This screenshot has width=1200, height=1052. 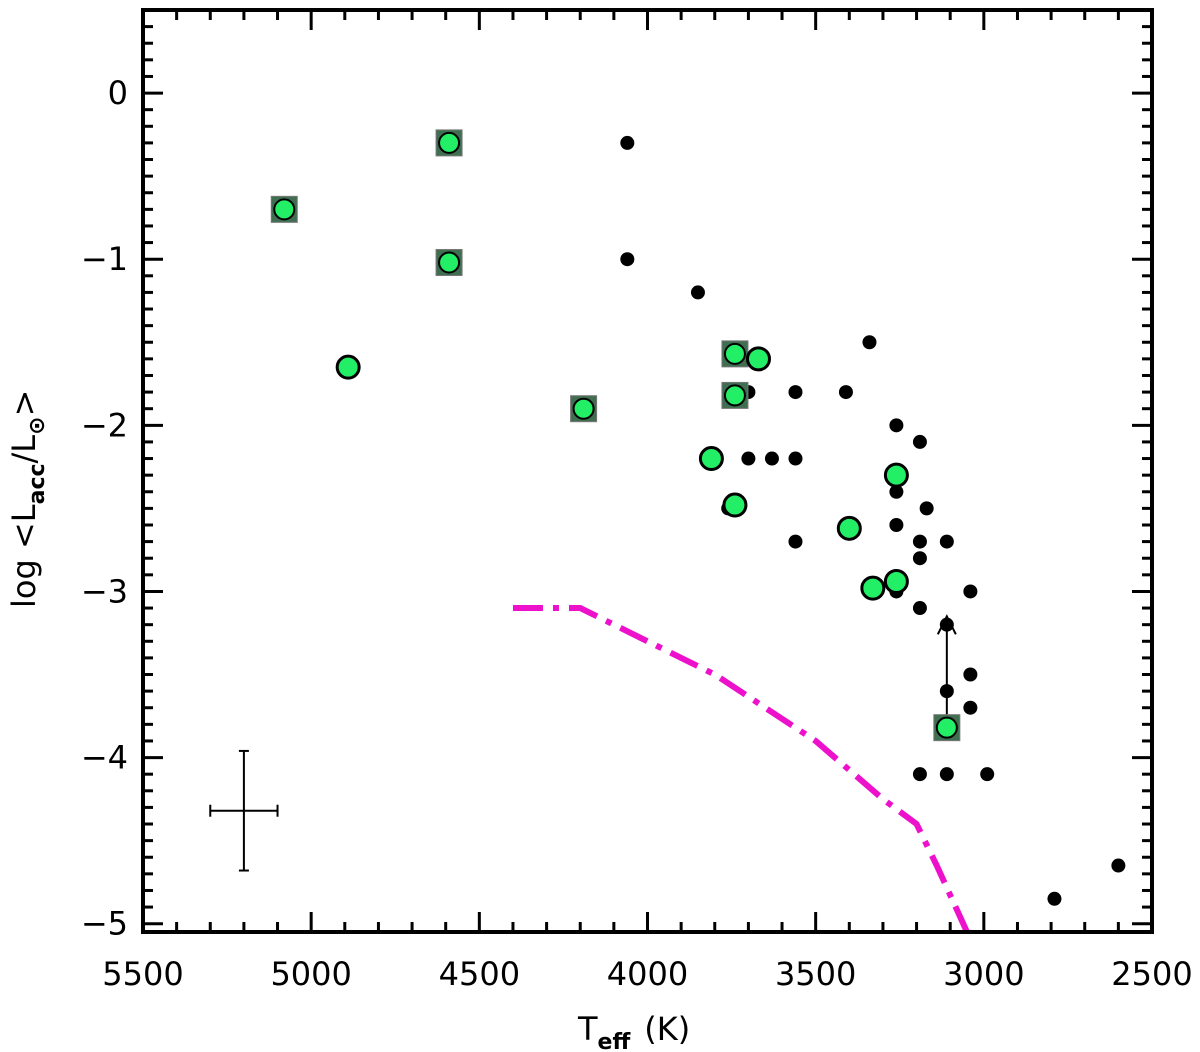 What do you see at coordinates (24, 449) in the screenshot?
I see `y-axis-title-mid: /L` at bounding box center [24, 449].